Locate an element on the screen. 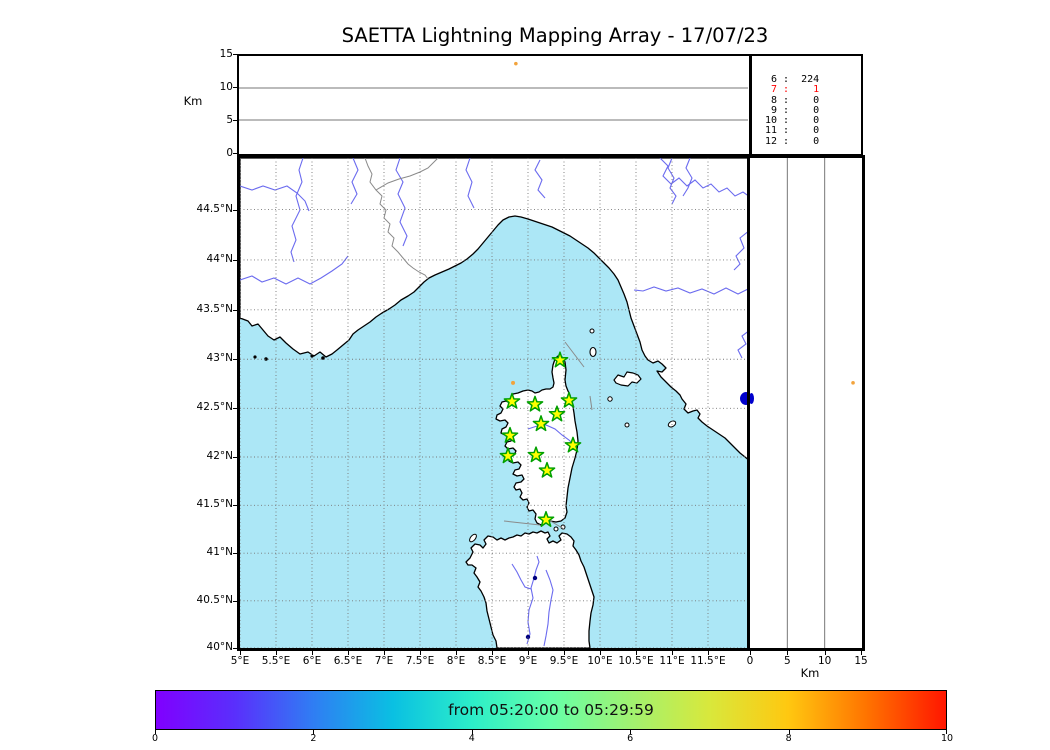  lat-tick-label: 43.5°N is located at coordinates (214, 308).